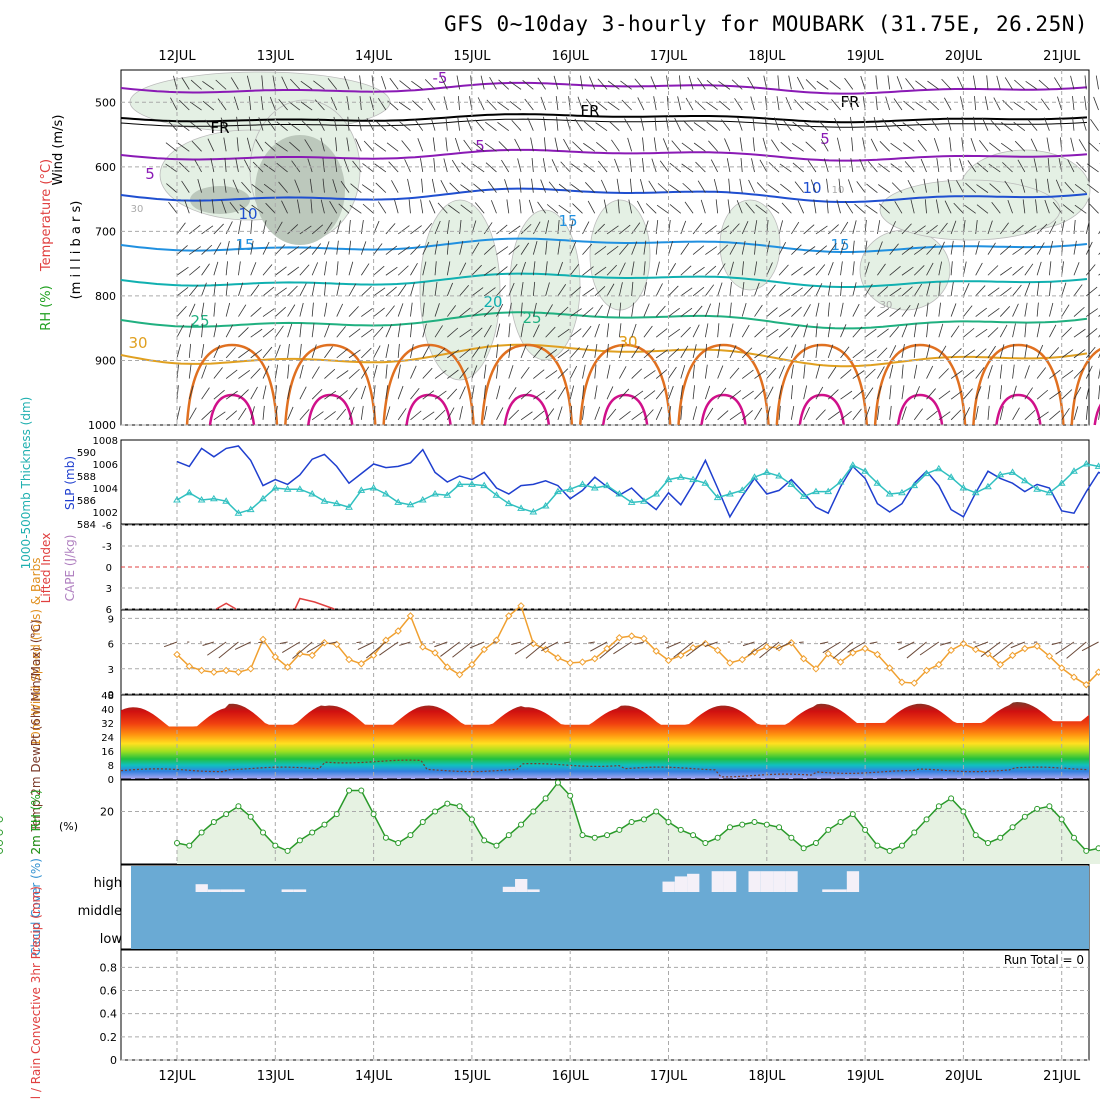 The image size is (1100, 1100). What do you see at coordinates (111, 939) in the screenshot?
I see `cloud-level-label: low` at bounding box center [111, 939].